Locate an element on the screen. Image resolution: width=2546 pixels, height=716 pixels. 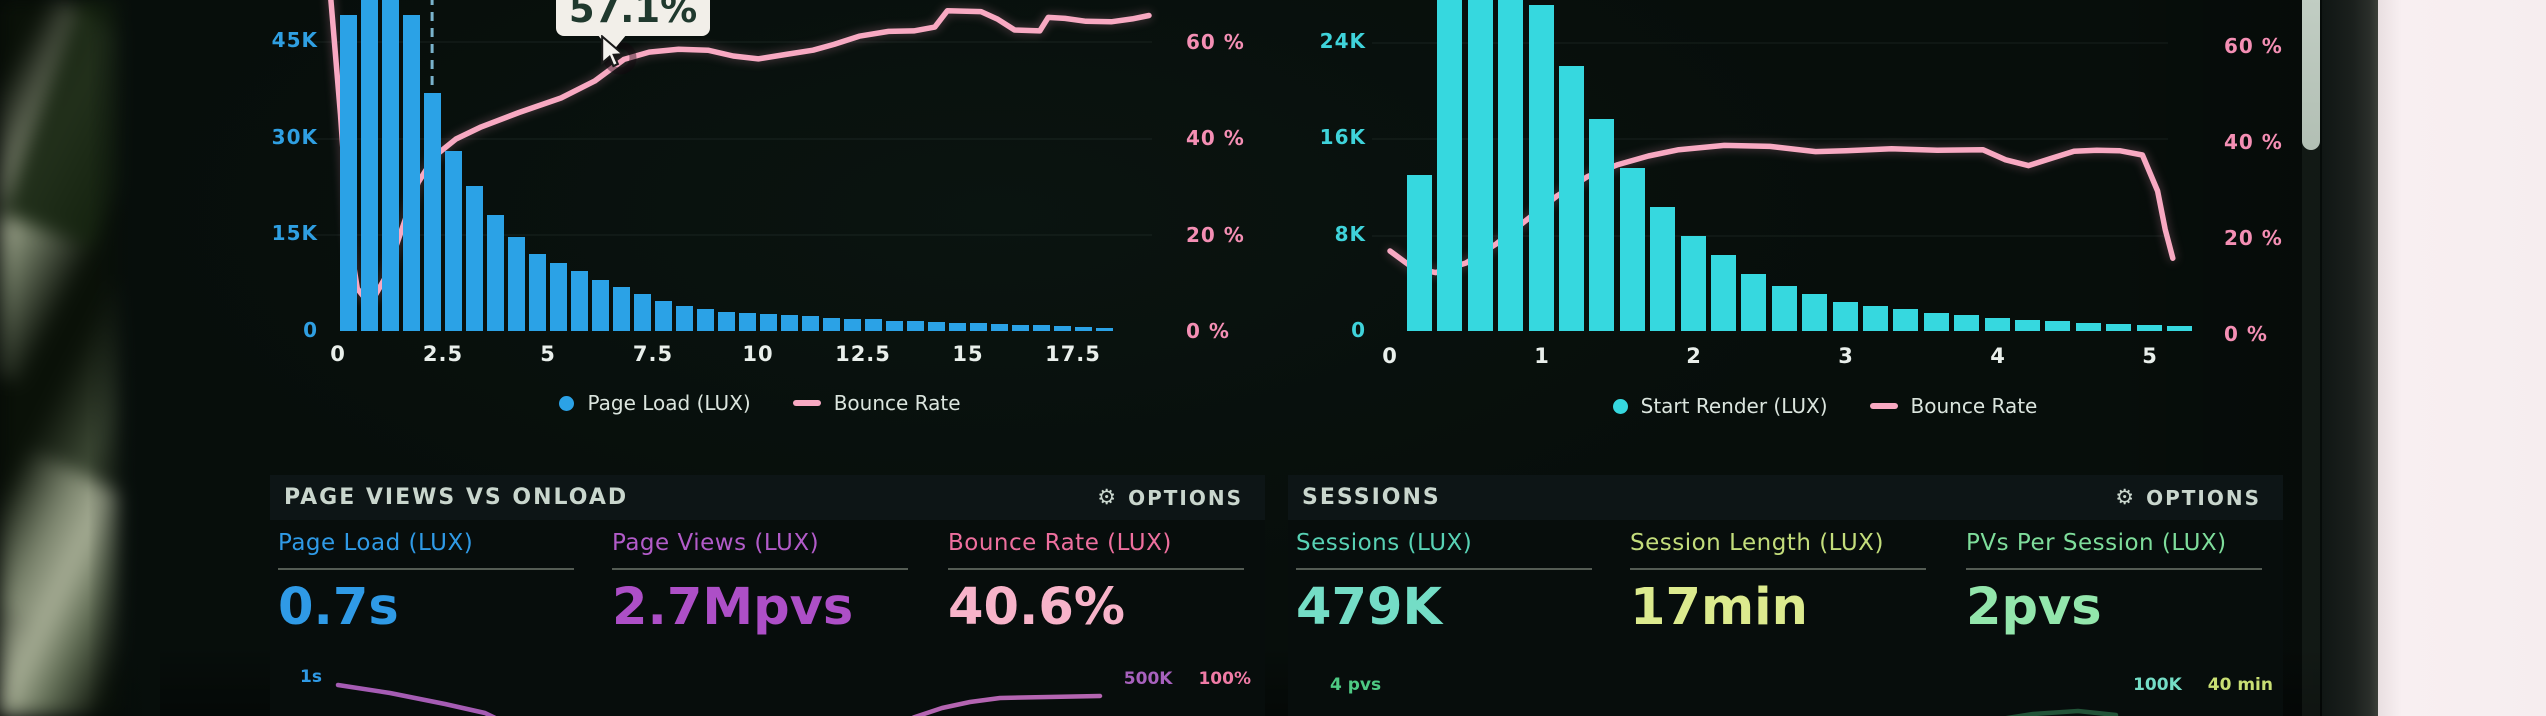
mouse-cursor-icon is located at coordinates (614, 53).